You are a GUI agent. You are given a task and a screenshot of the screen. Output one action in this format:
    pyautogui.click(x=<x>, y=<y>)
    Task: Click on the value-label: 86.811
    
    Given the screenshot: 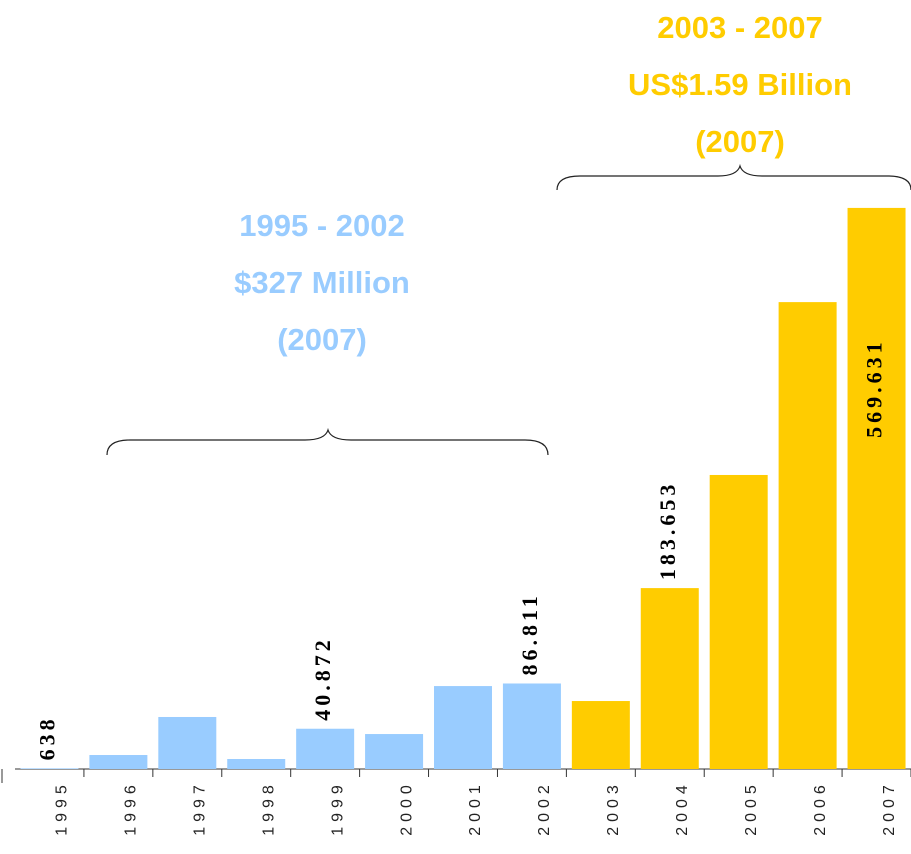 What is the action you would take?
    pyautogui.click(x=529, y=633)
    